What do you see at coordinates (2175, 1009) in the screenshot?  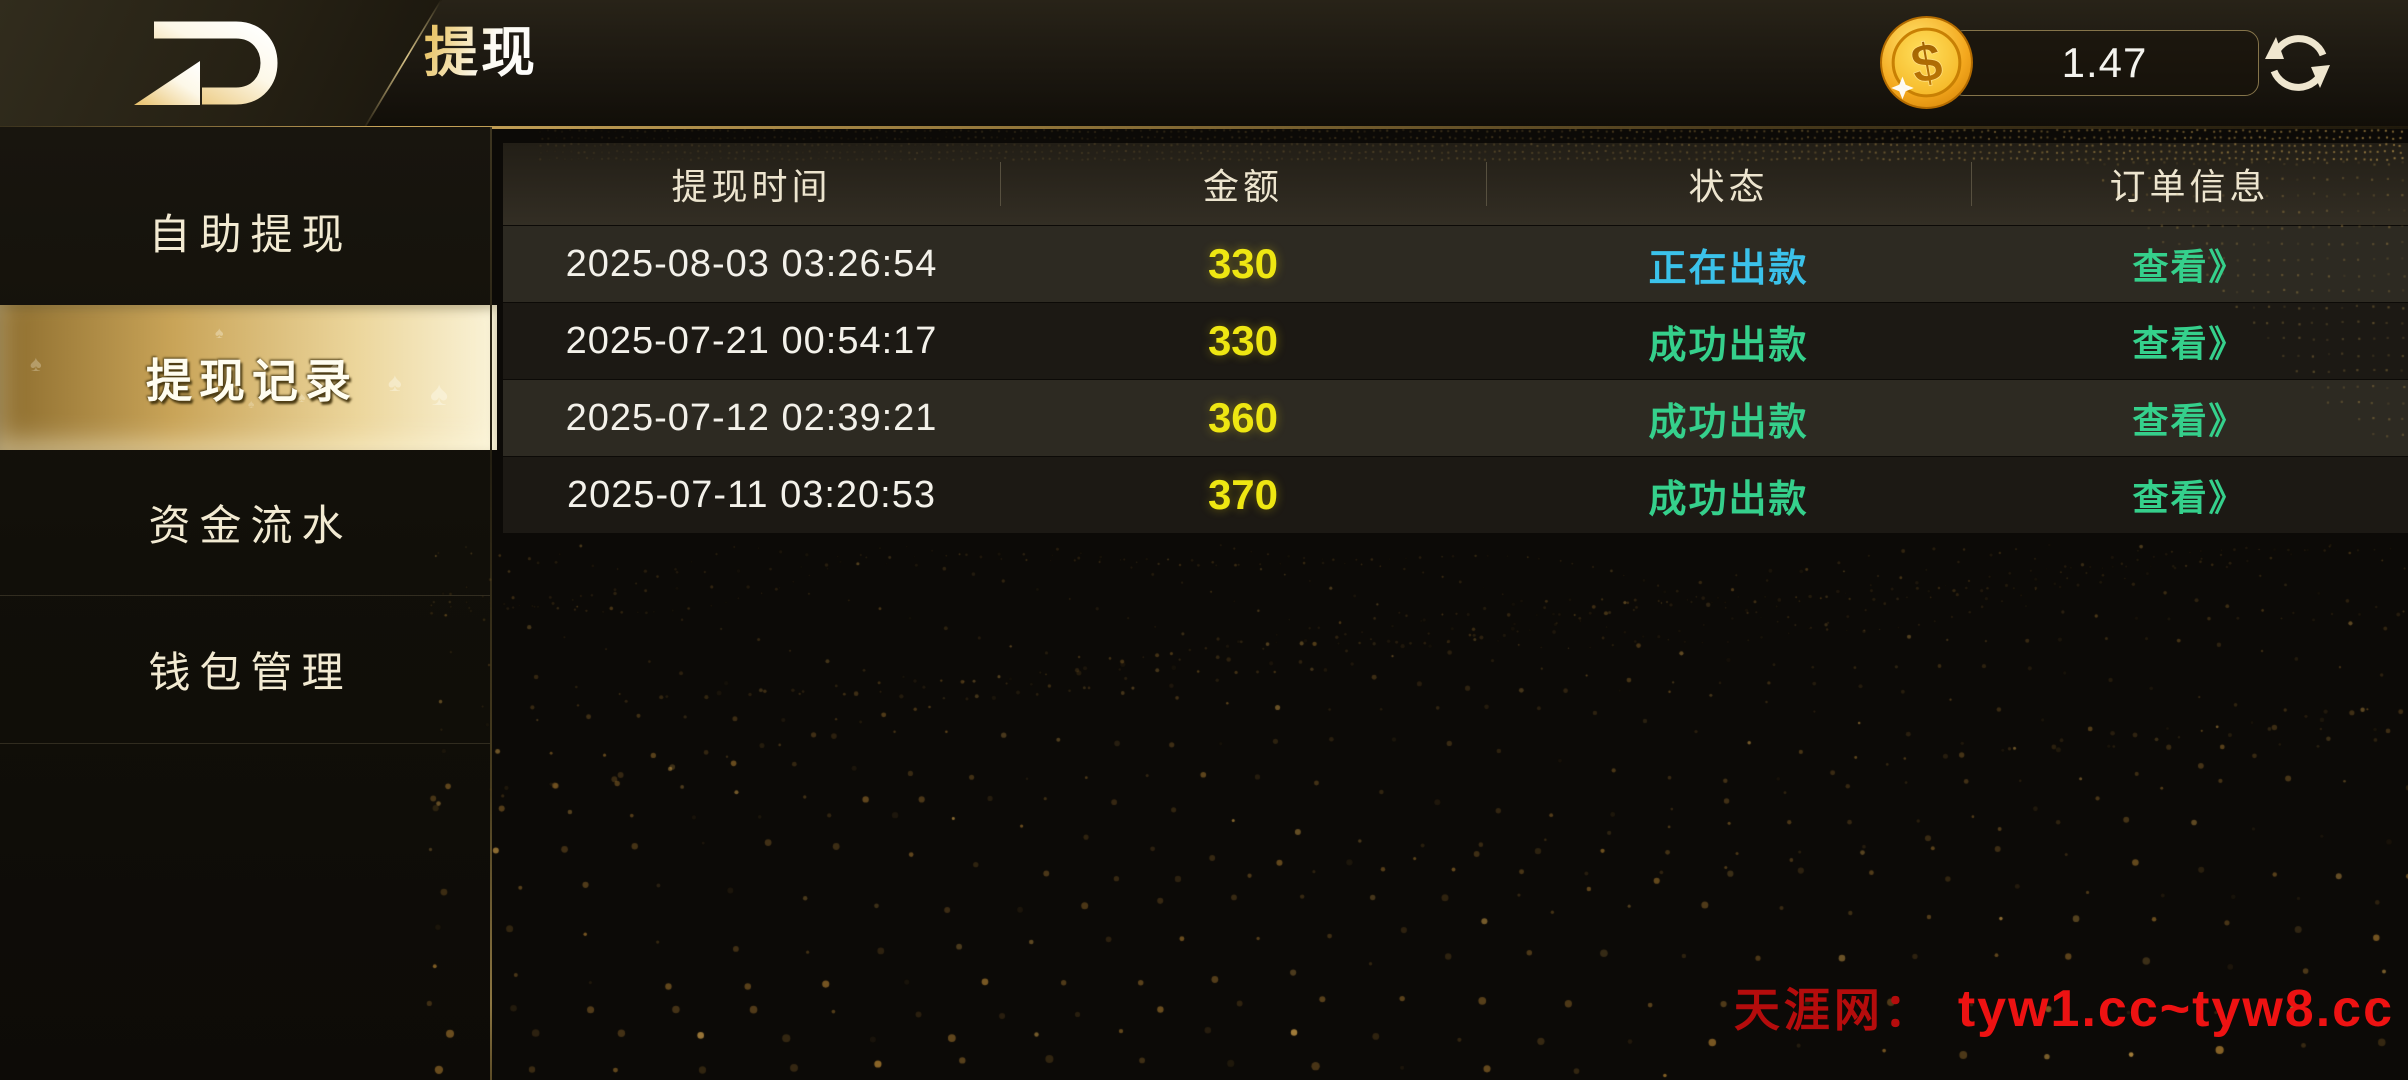 I see `watermark-urls: tyw1.cc~tyw8.cc` at bounding box center [2175, 1009].